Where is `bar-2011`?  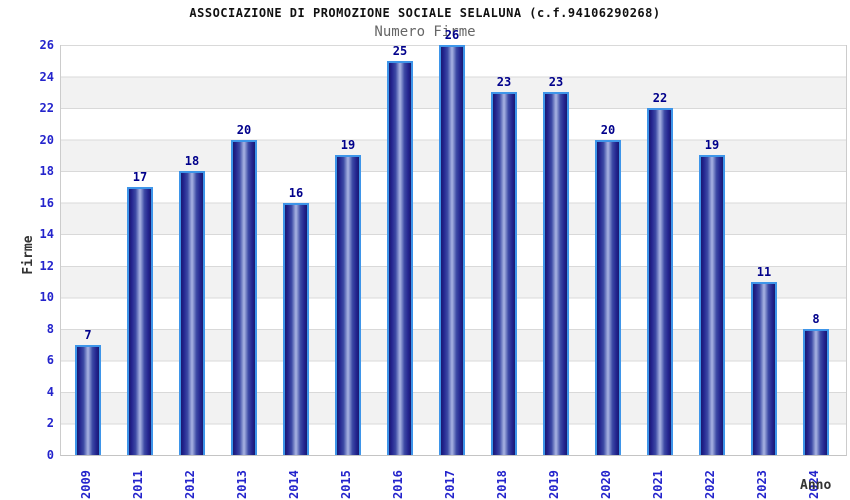
bar-2011 is located at coordinates (140, 321).